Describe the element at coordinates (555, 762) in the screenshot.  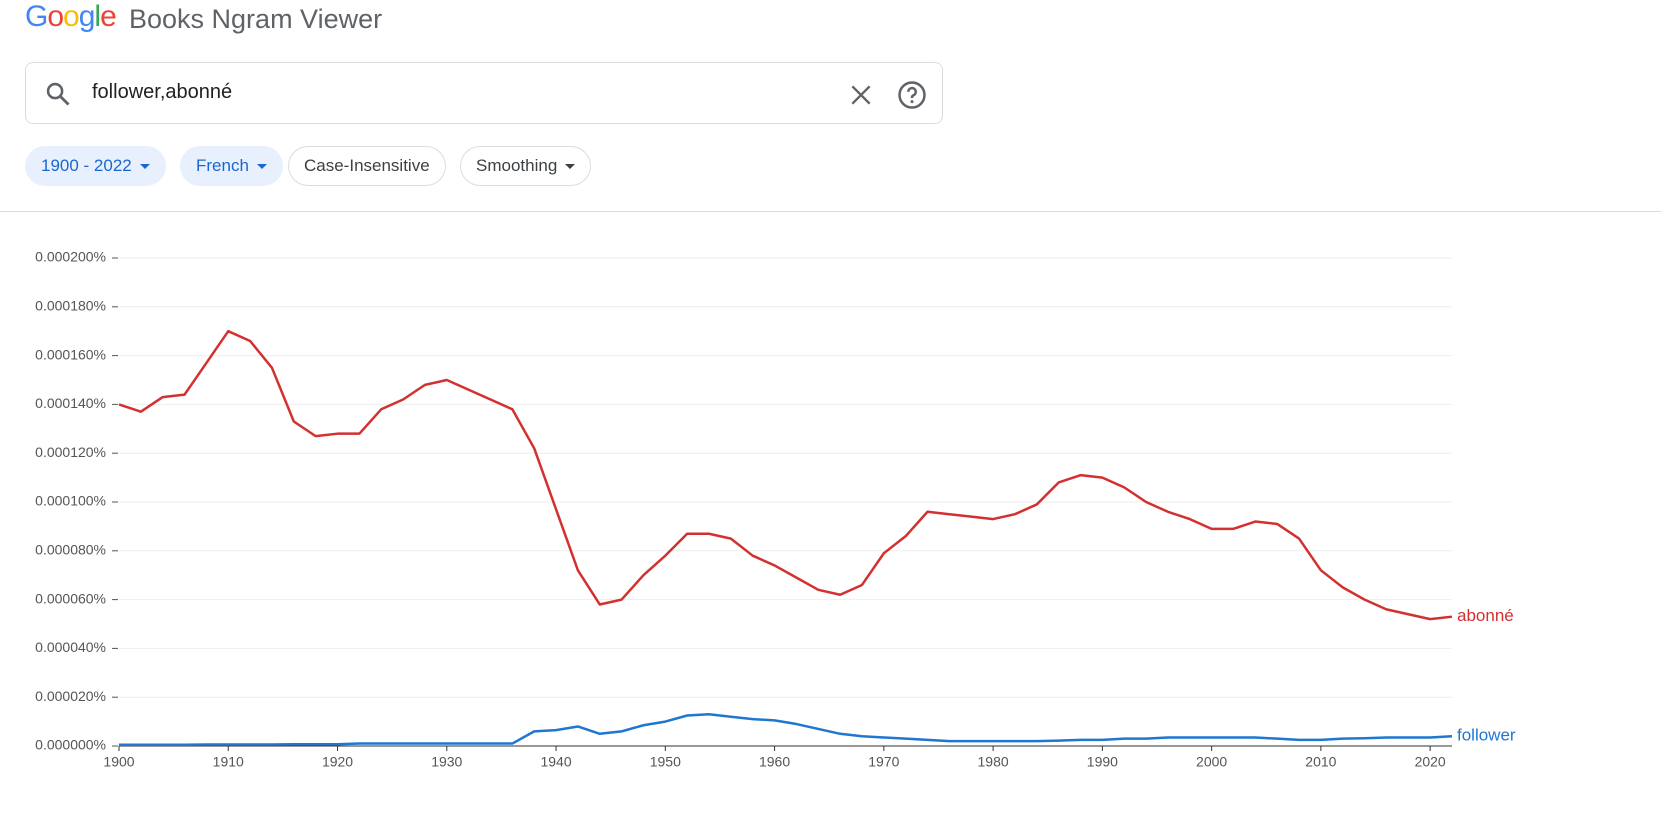
I see `x-tick-label: 1940` at that location.